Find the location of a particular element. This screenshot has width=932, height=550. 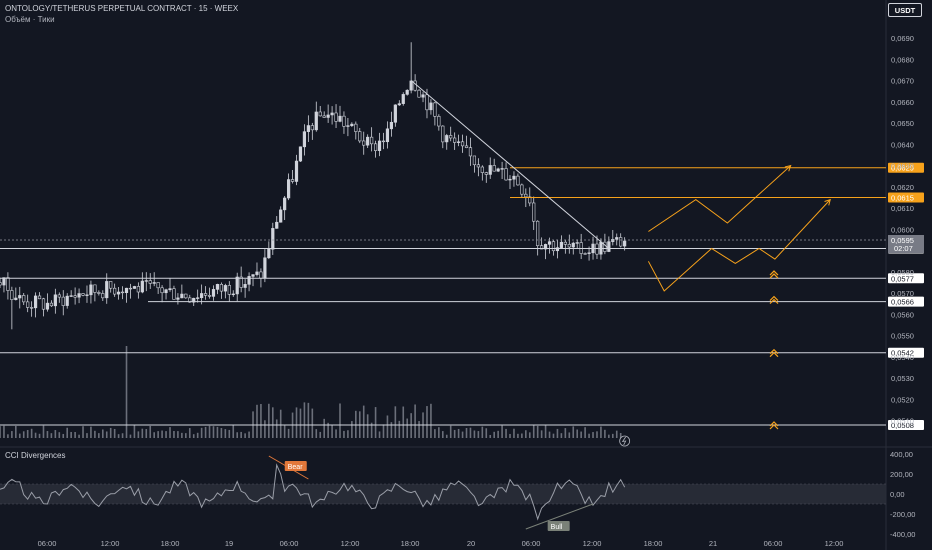

y-tick-label: 0,0530 is located at coordinates (902, 378).